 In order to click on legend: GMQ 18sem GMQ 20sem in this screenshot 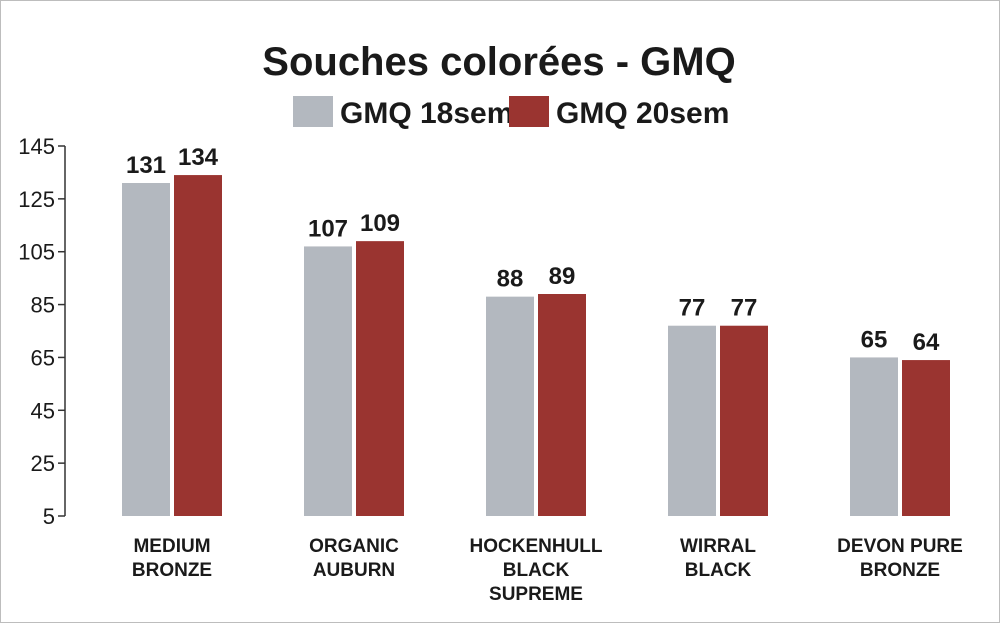, I will do `click(511, 113)`.